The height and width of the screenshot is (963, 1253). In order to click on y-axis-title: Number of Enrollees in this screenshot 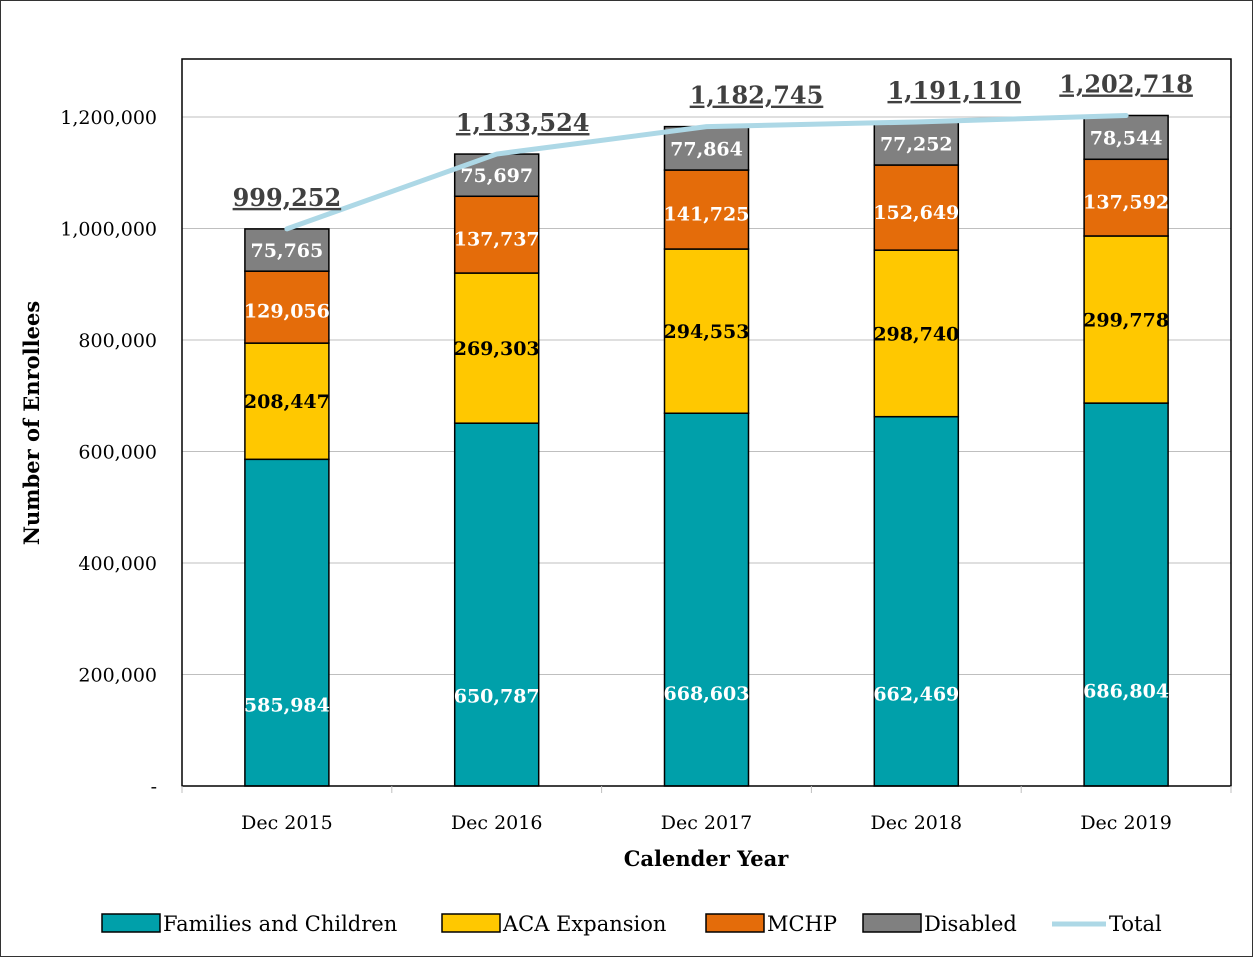, I will do `click(31, 423)`.